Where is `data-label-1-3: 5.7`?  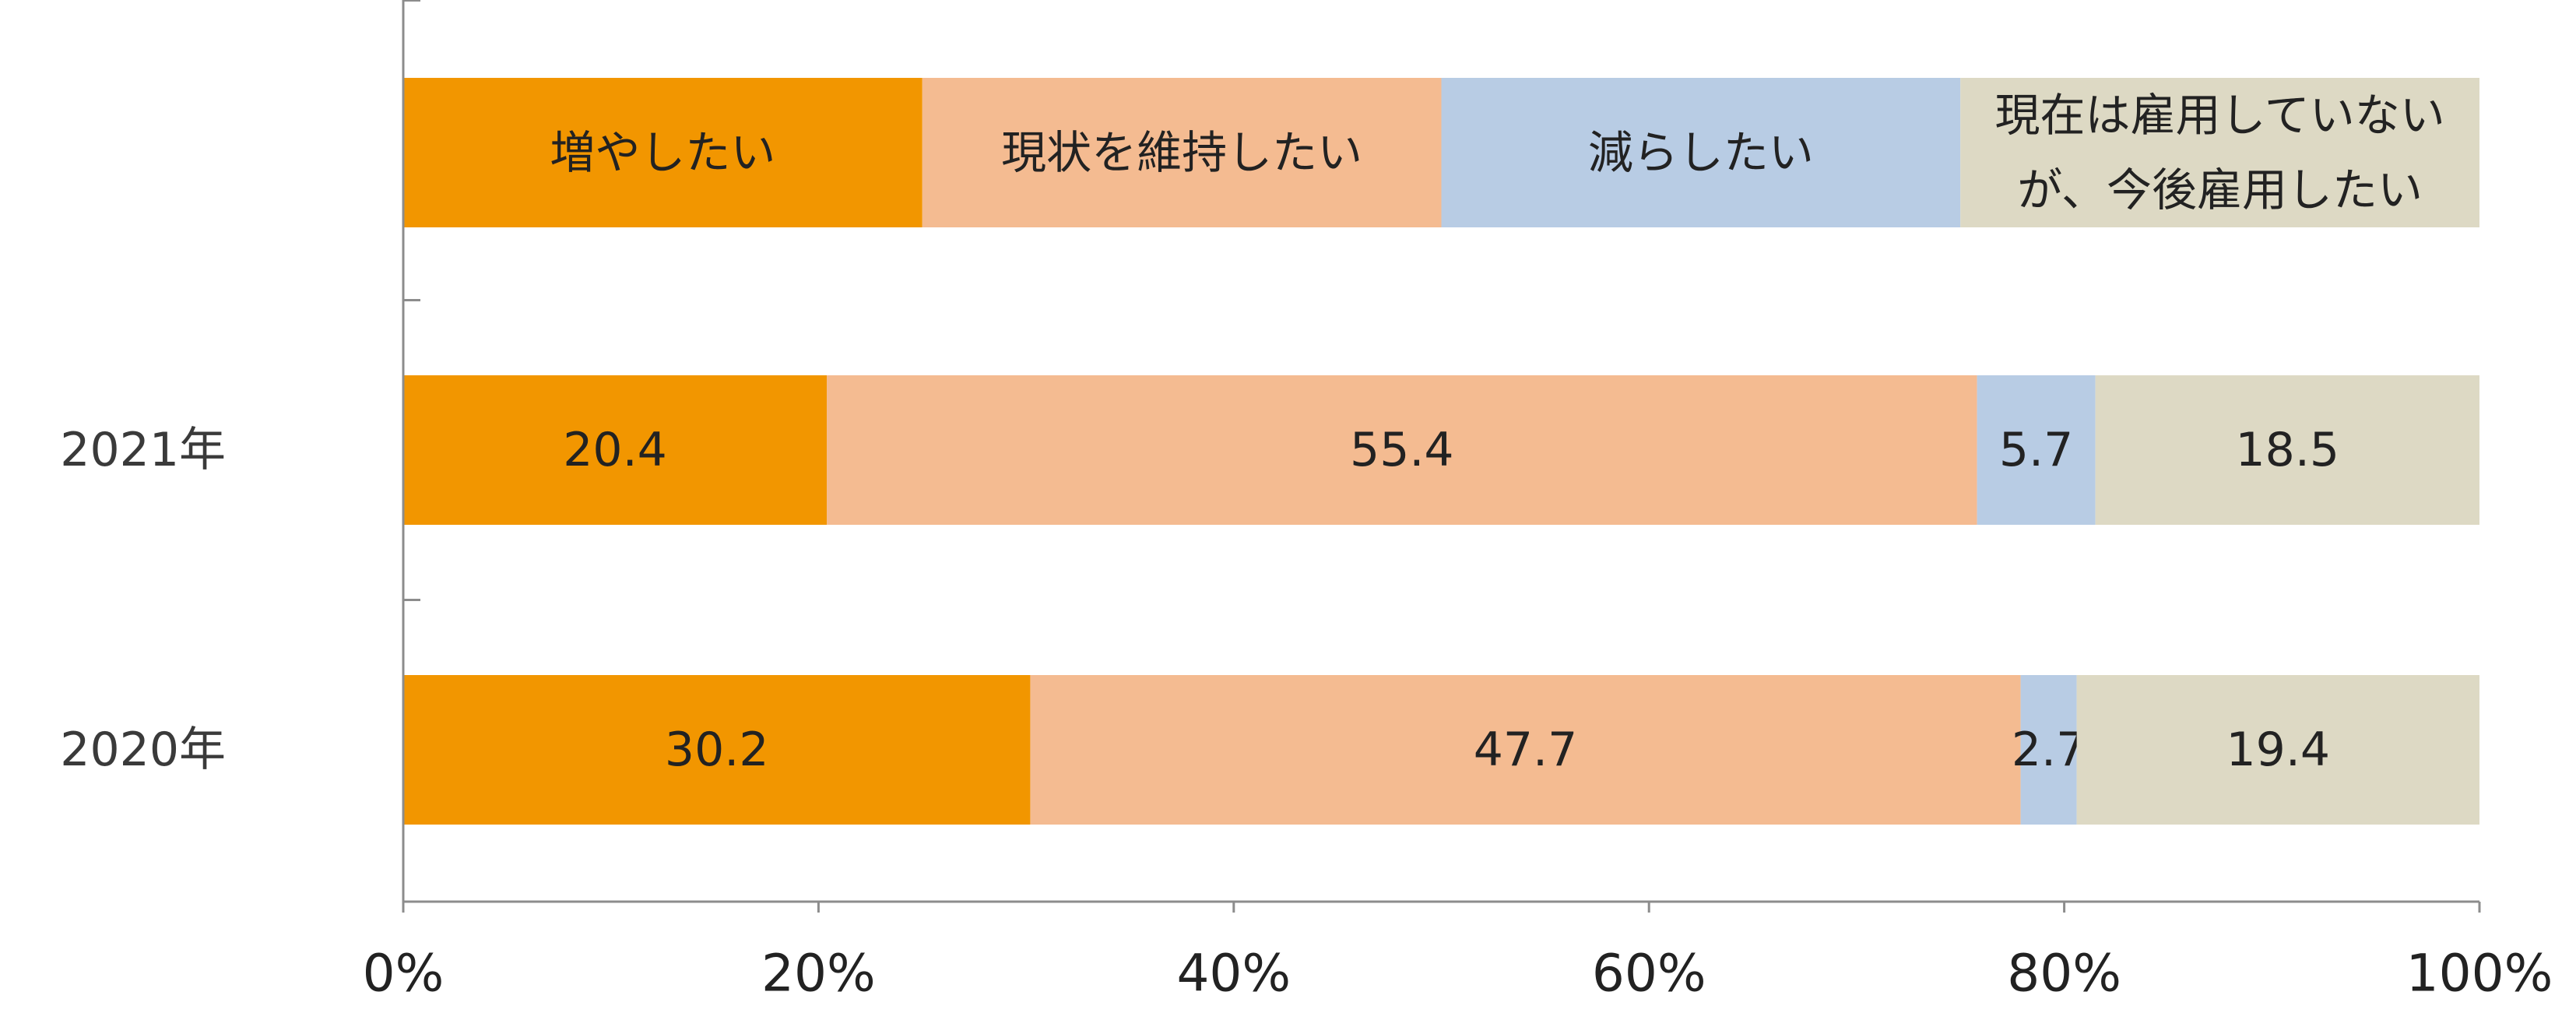
data-label-1-3: 5.7 is located at coordinates (2036, 450).